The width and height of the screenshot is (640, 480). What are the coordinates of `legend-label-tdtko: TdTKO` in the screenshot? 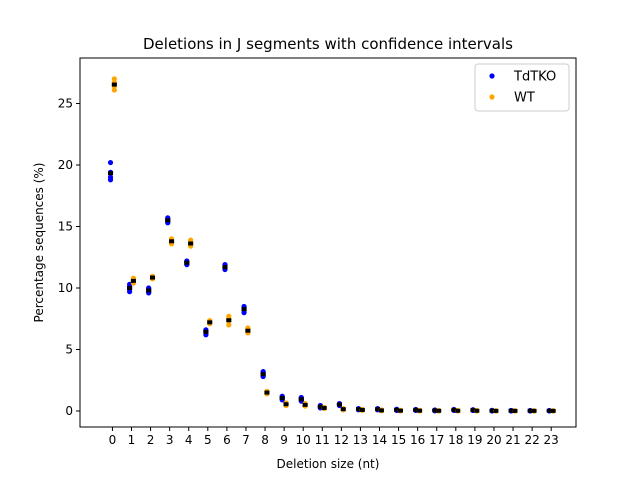 It's located at (534, 77).